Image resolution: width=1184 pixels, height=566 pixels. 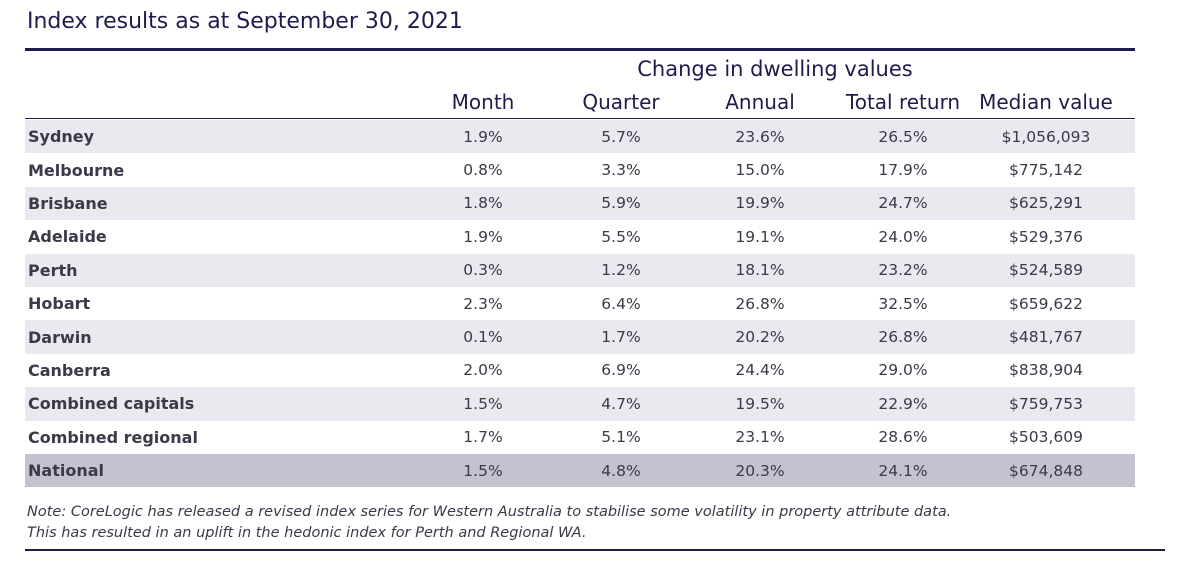 What do you see at coordinates (113, 437) in the screenshot?
I see `city-name: Combined regional` at bounding box center [113, 437].